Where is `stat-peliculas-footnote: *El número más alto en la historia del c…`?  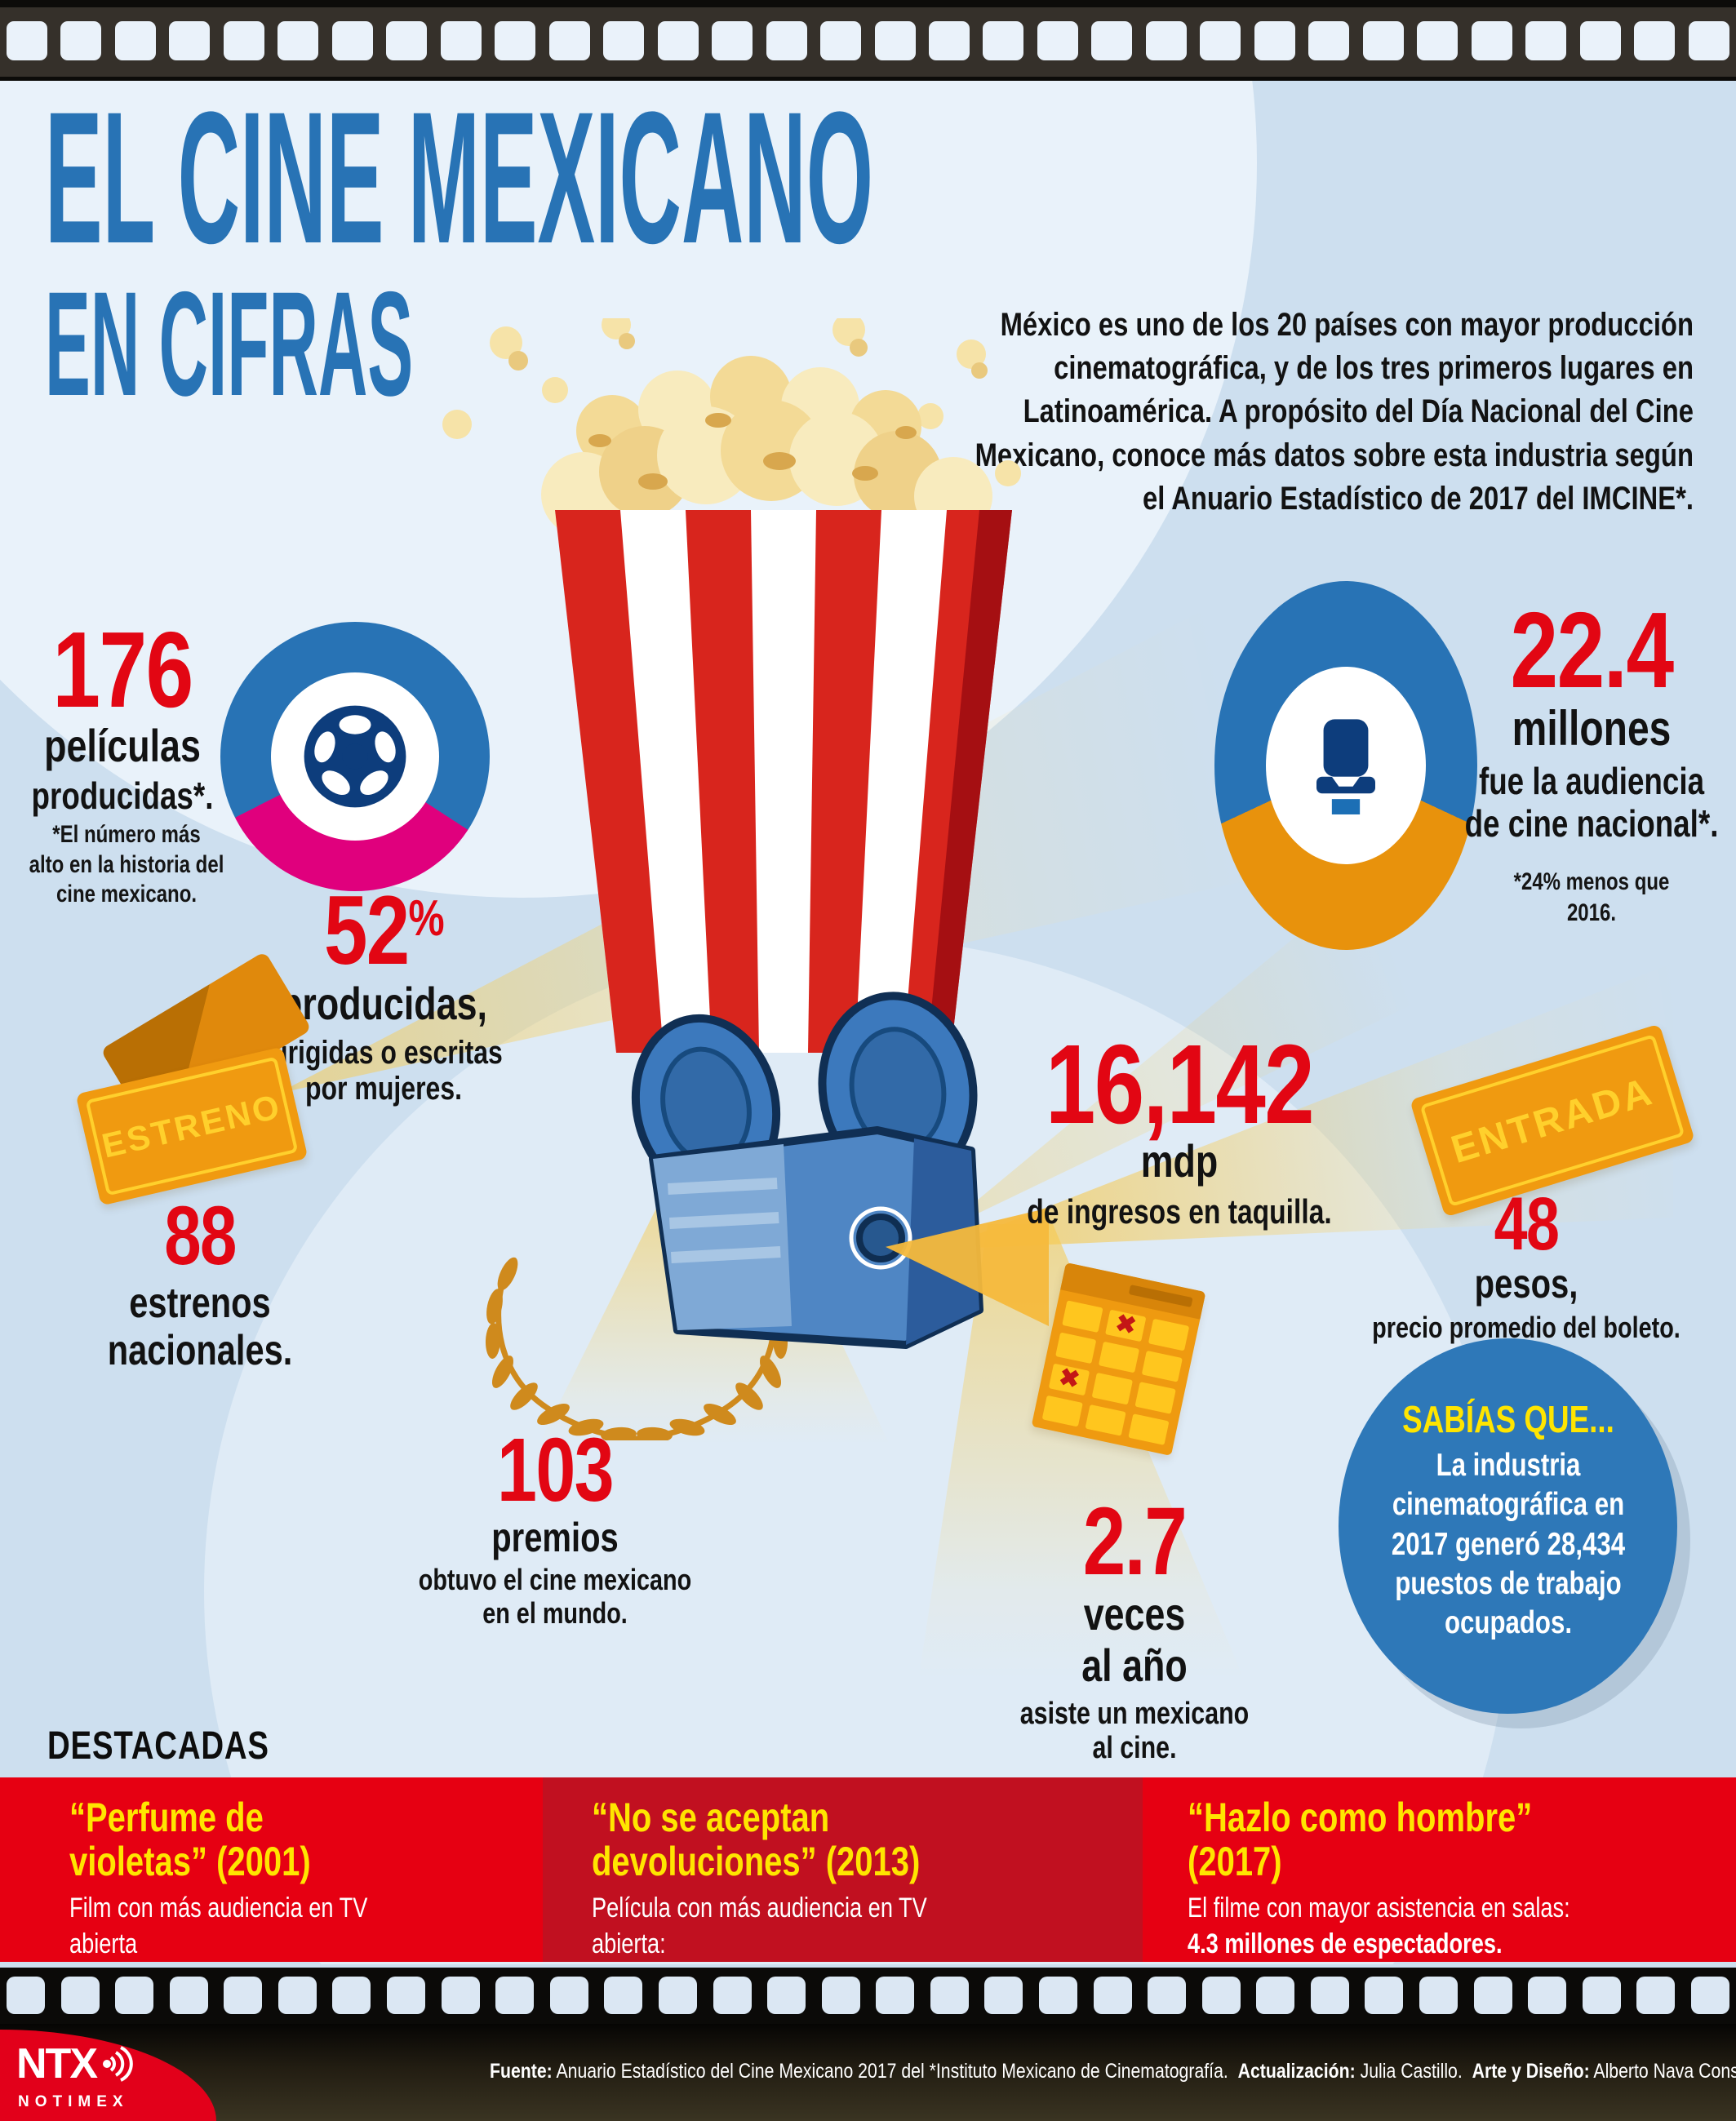 stat-peliculas-footnote: *El número más alto en la historia del c… is located at coordinates (126, 864).